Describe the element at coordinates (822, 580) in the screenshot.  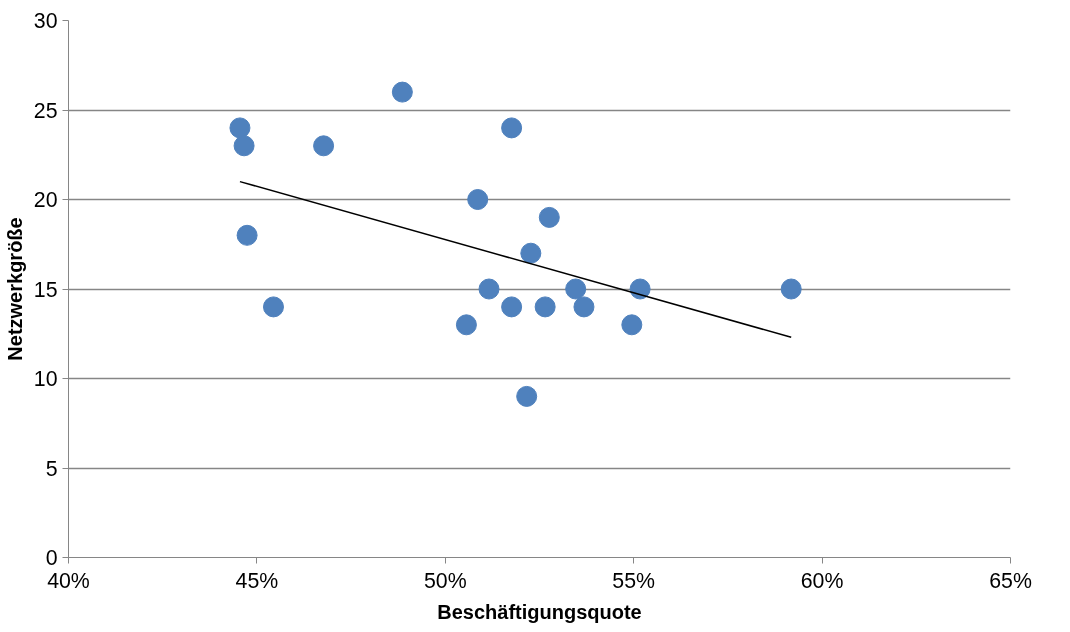
I see `x-tick-label: 60%` at that location.